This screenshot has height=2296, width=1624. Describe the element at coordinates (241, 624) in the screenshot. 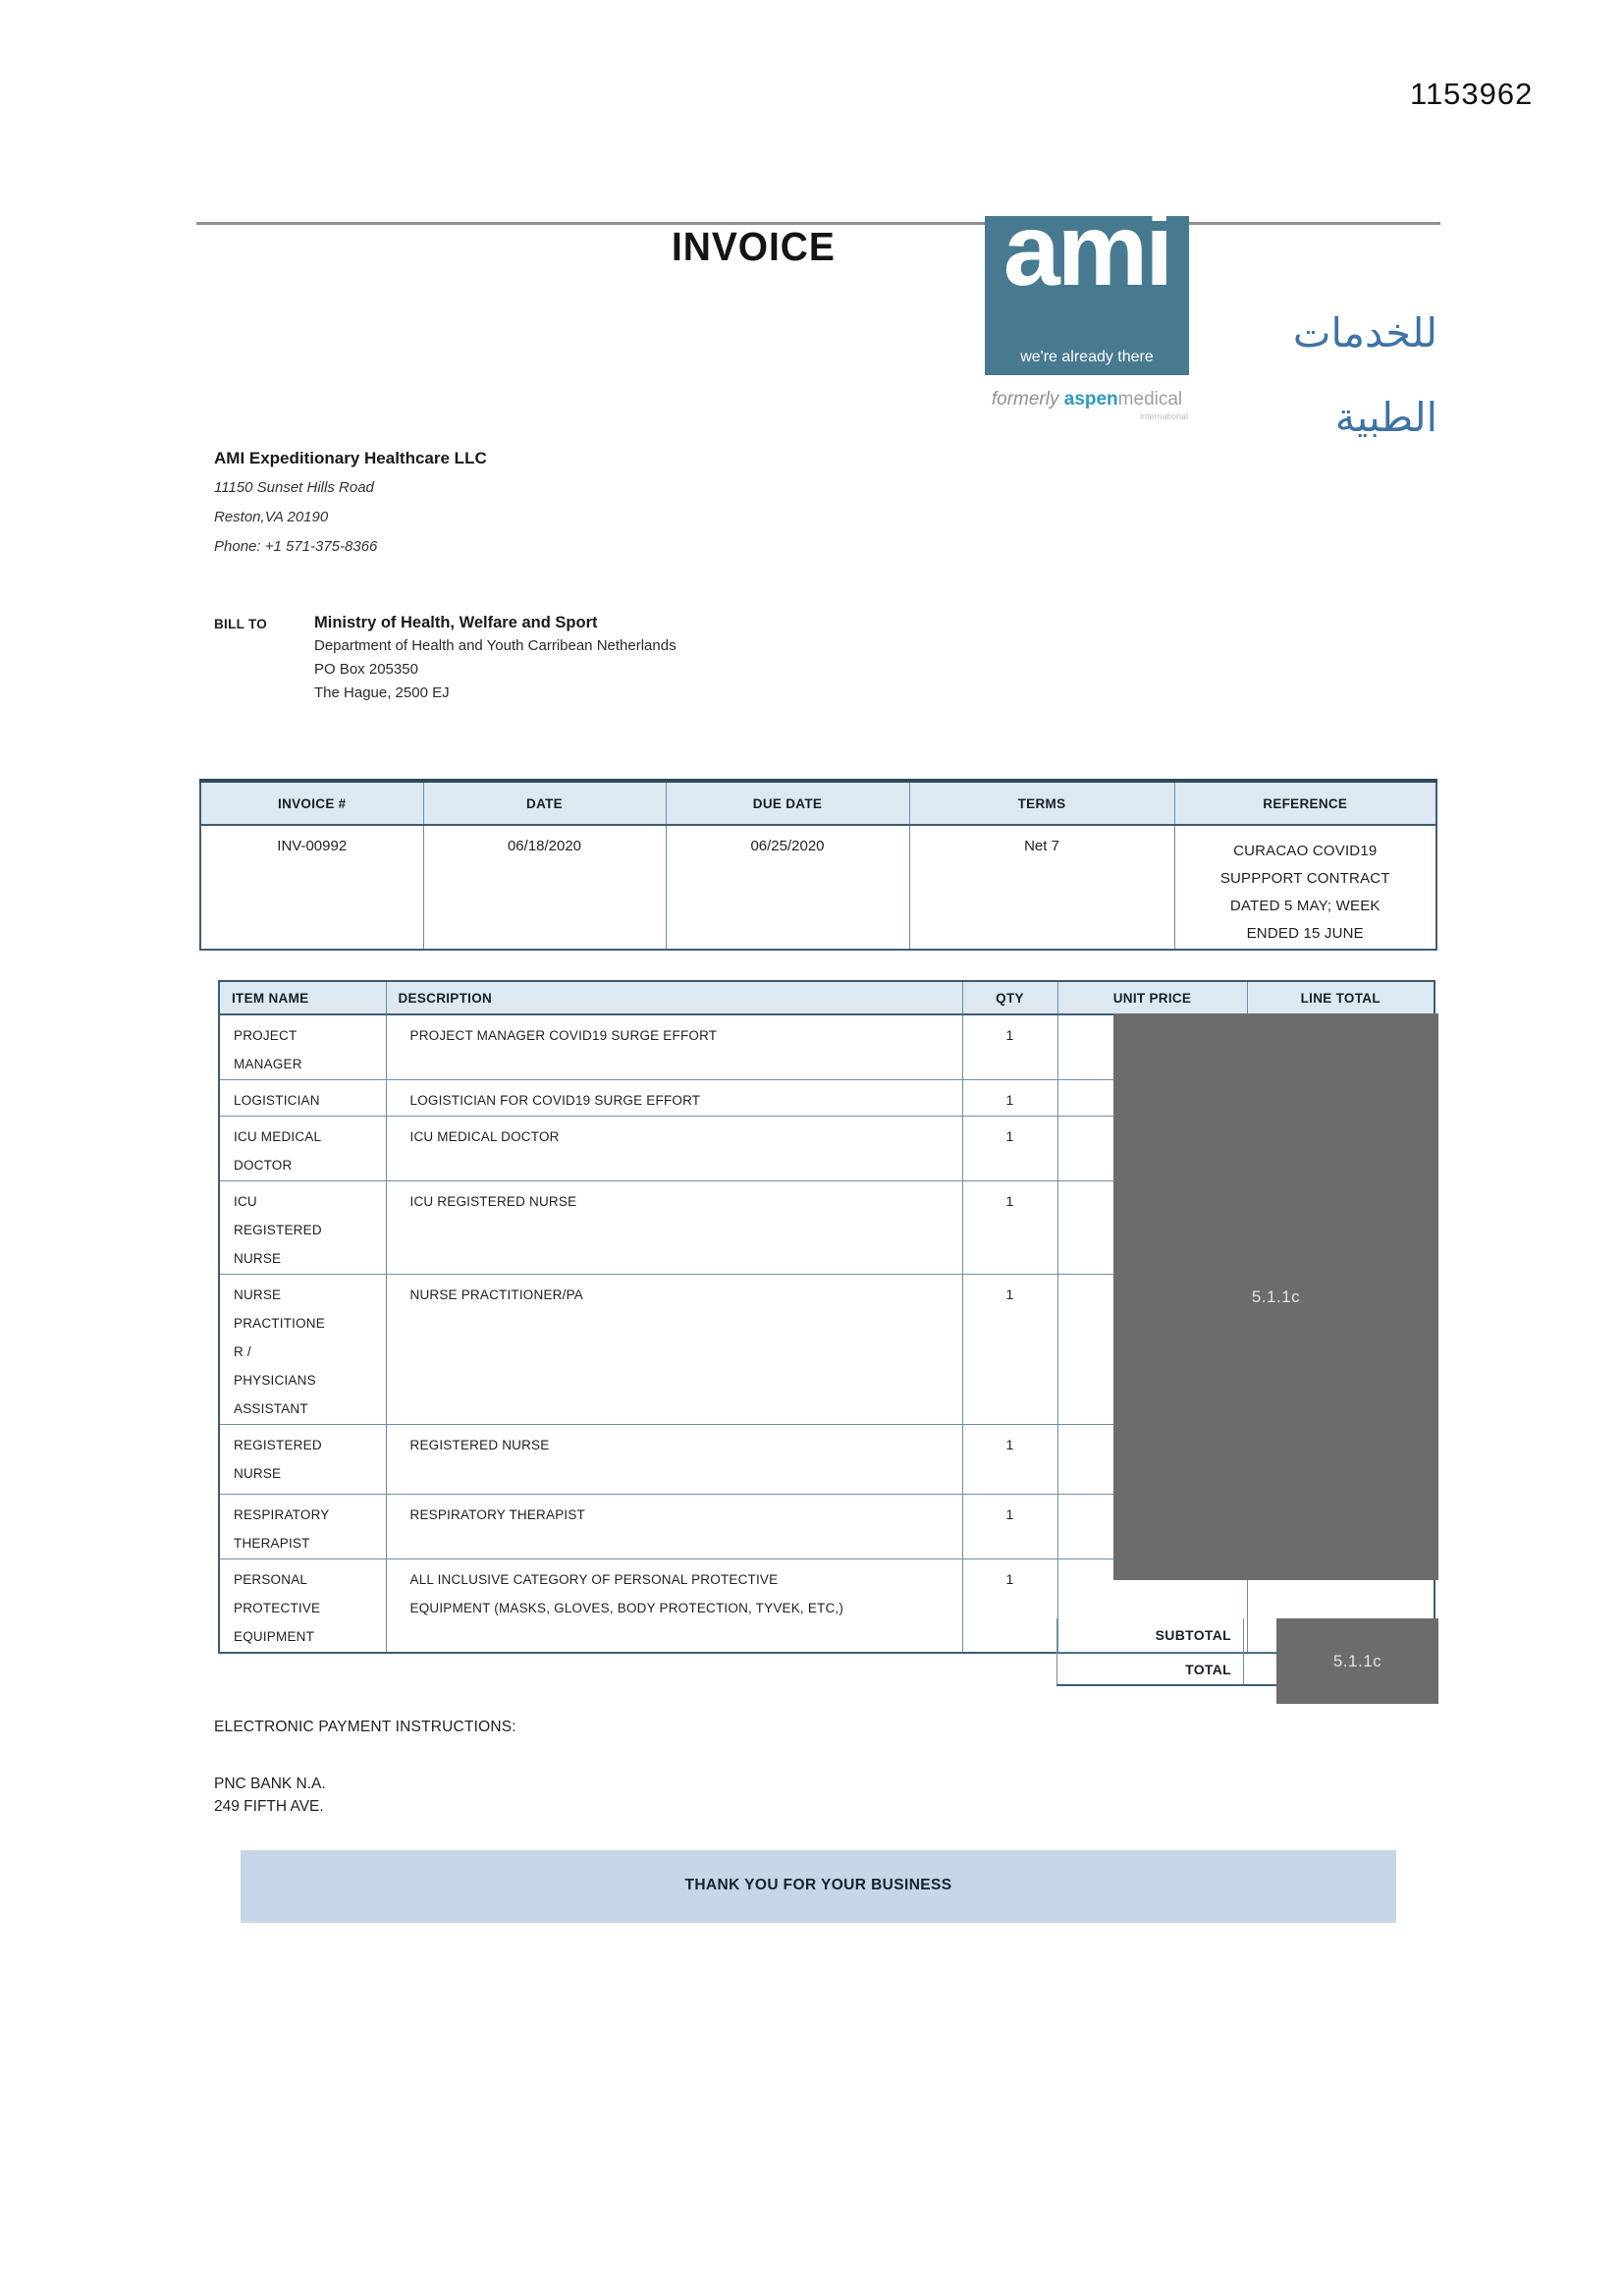

I see `bill-to-label: BILL TO` at that location.